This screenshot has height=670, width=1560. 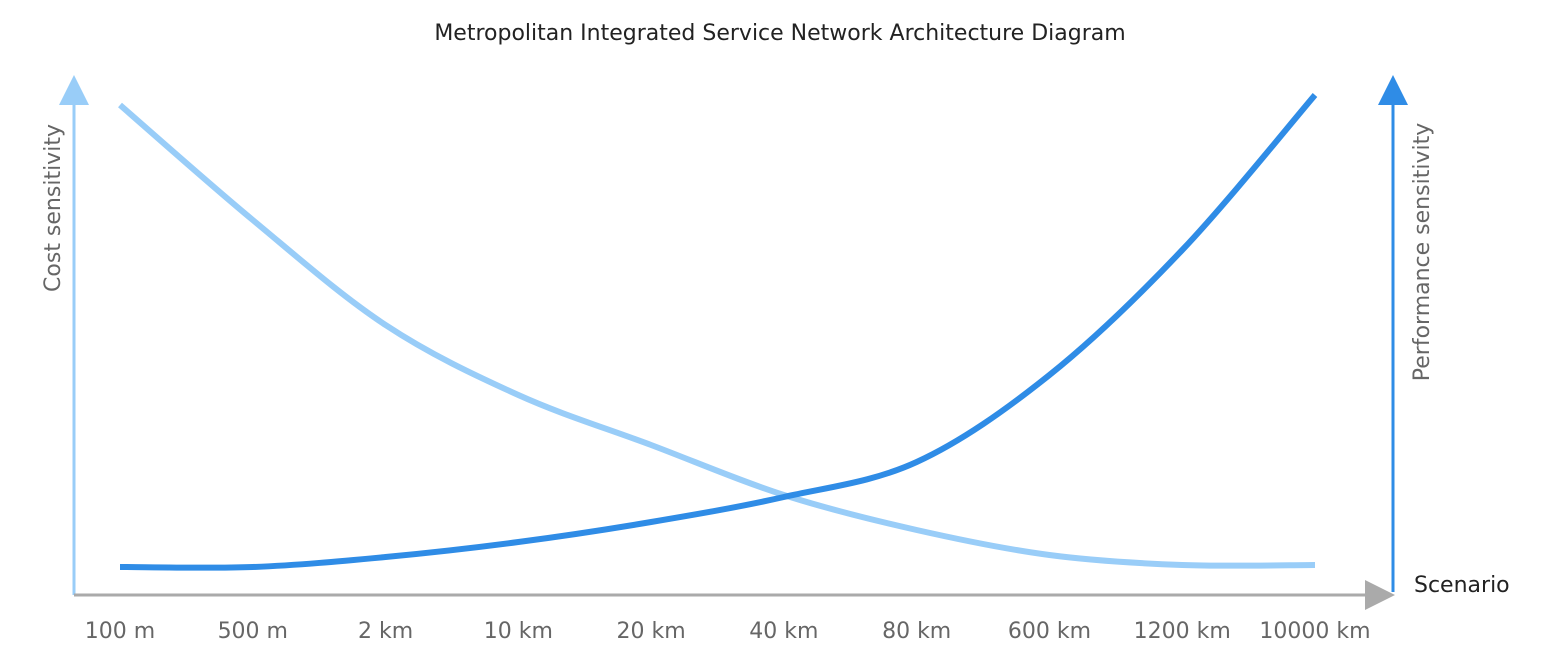 I want to click on x-tick-label: 10000 km, so click(x=1314, y=631).